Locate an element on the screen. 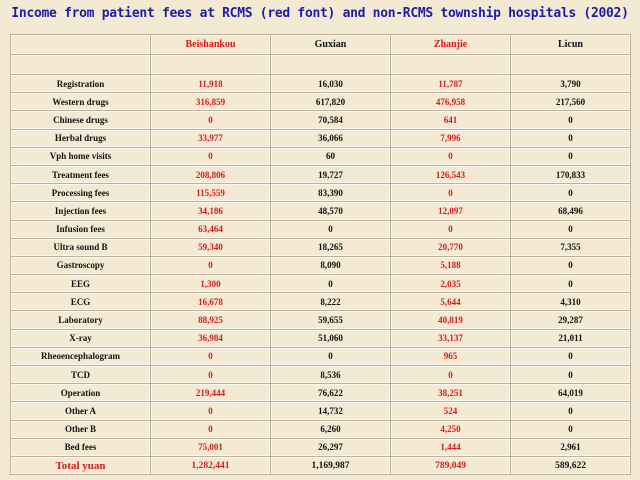  cell-value: 29,287 is located at coordinates (570, 320).